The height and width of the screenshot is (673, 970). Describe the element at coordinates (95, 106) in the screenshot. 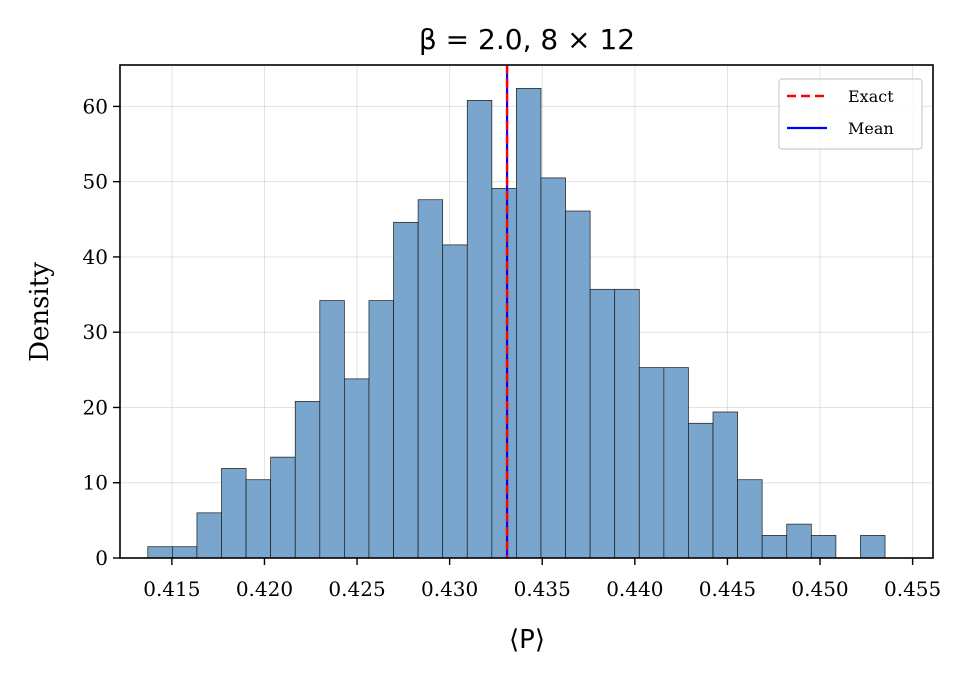

I see `y-tick-label: 60` at that location.